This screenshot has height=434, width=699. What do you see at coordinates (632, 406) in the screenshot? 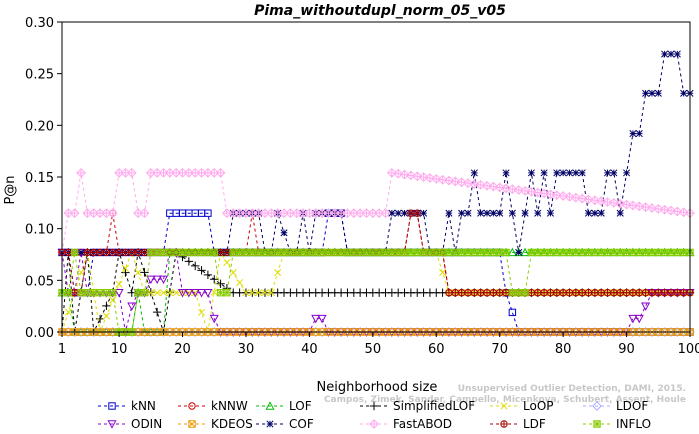
I see `legend-label: LDOF` at bounding box center [632, 406].